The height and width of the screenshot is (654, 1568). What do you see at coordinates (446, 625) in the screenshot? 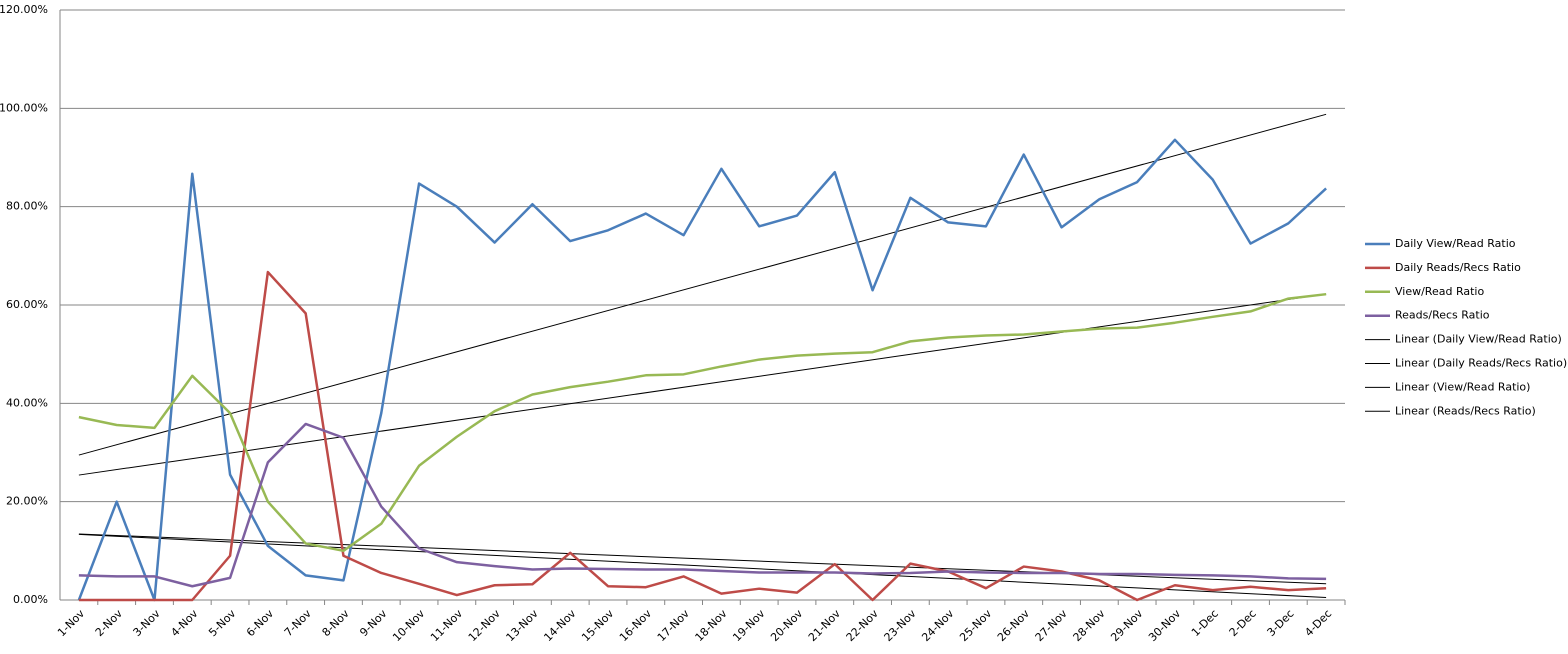
I see `x-tick-label: 11-Nov` at bounding box center [446, 625].